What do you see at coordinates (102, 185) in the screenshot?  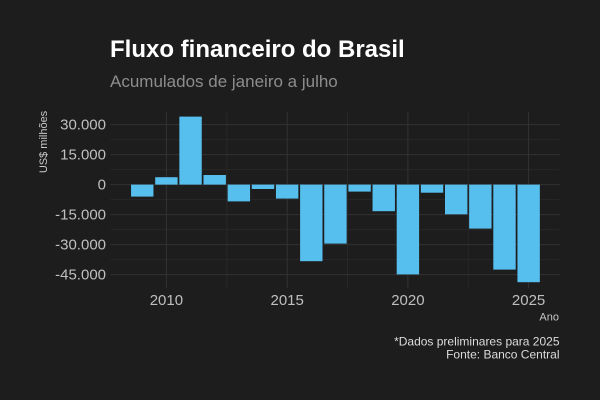 I see `svg-text: 0` at bounding box center [102, 185].